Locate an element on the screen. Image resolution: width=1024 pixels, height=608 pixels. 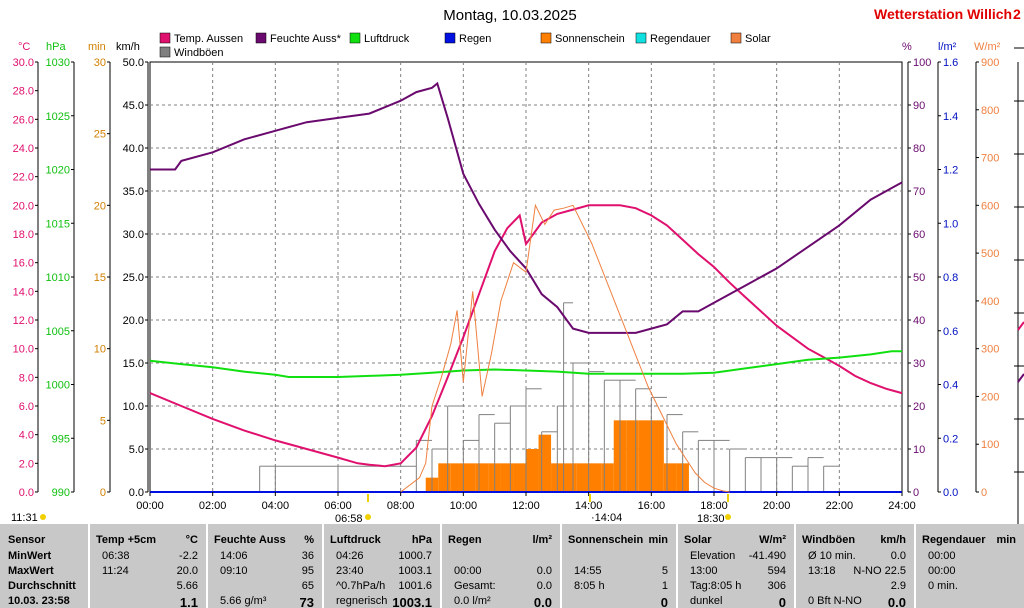
series-line-pressure is located at coordinates (525, 364).